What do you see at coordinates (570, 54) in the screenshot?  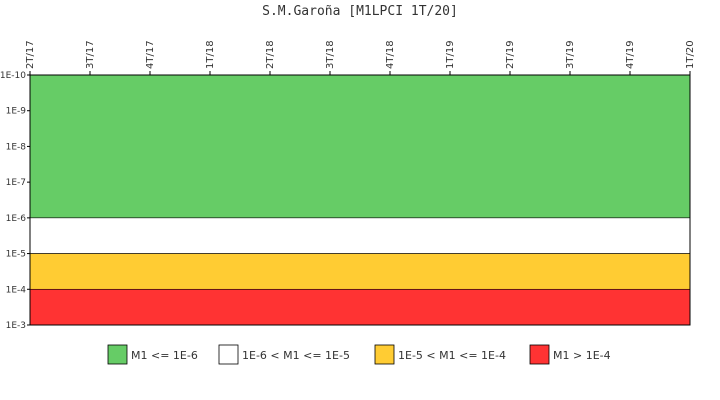 I see `x-tick-label: 3T/19` at bounding box center [570, 54].